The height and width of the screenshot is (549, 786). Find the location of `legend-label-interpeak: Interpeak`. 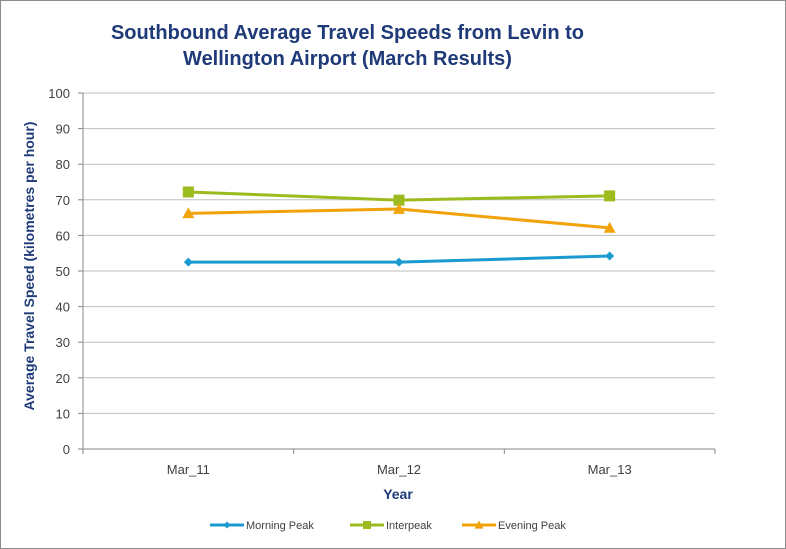

legend-label-interpeak: Interpeak is located at coordinates (409, 526).